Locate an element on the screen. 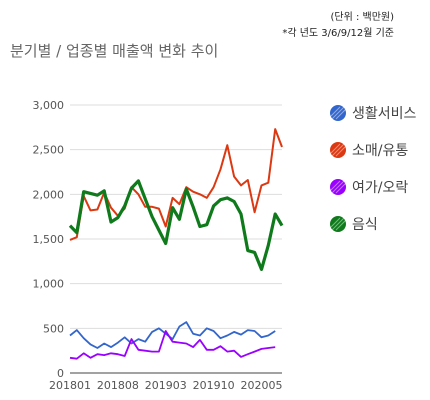 The width and height of the screenshot is (430, 400). legend-label: 여가/오락 is located at coordinates (380, 188).